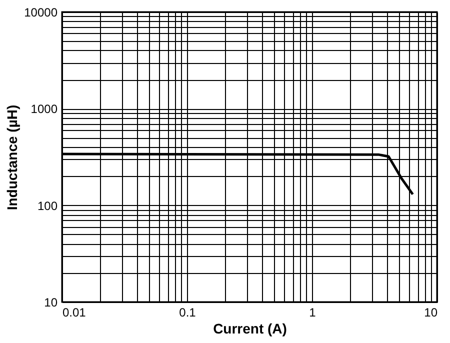 This screenshot has height=343, width=450. Describe the element at coordinates (187, 313) in the screenshot. I see `x-tick-label: 0.1` at that location.